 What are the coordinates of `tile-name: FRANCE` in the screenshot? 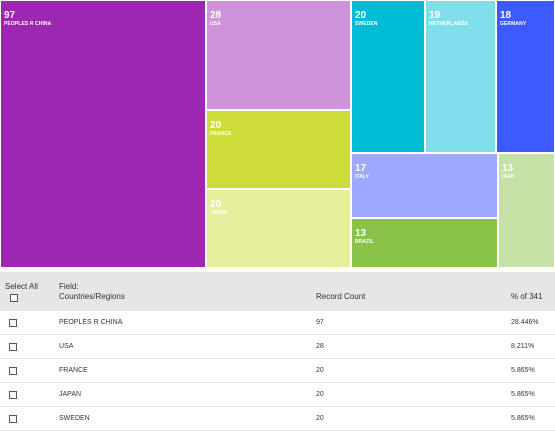 It's located at (221, 134).